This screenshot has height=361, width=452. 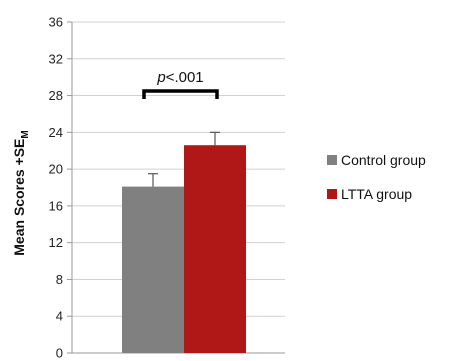 I want to click on y-axis-label: Mean Scores +SEM, so click(x=21, y=192).